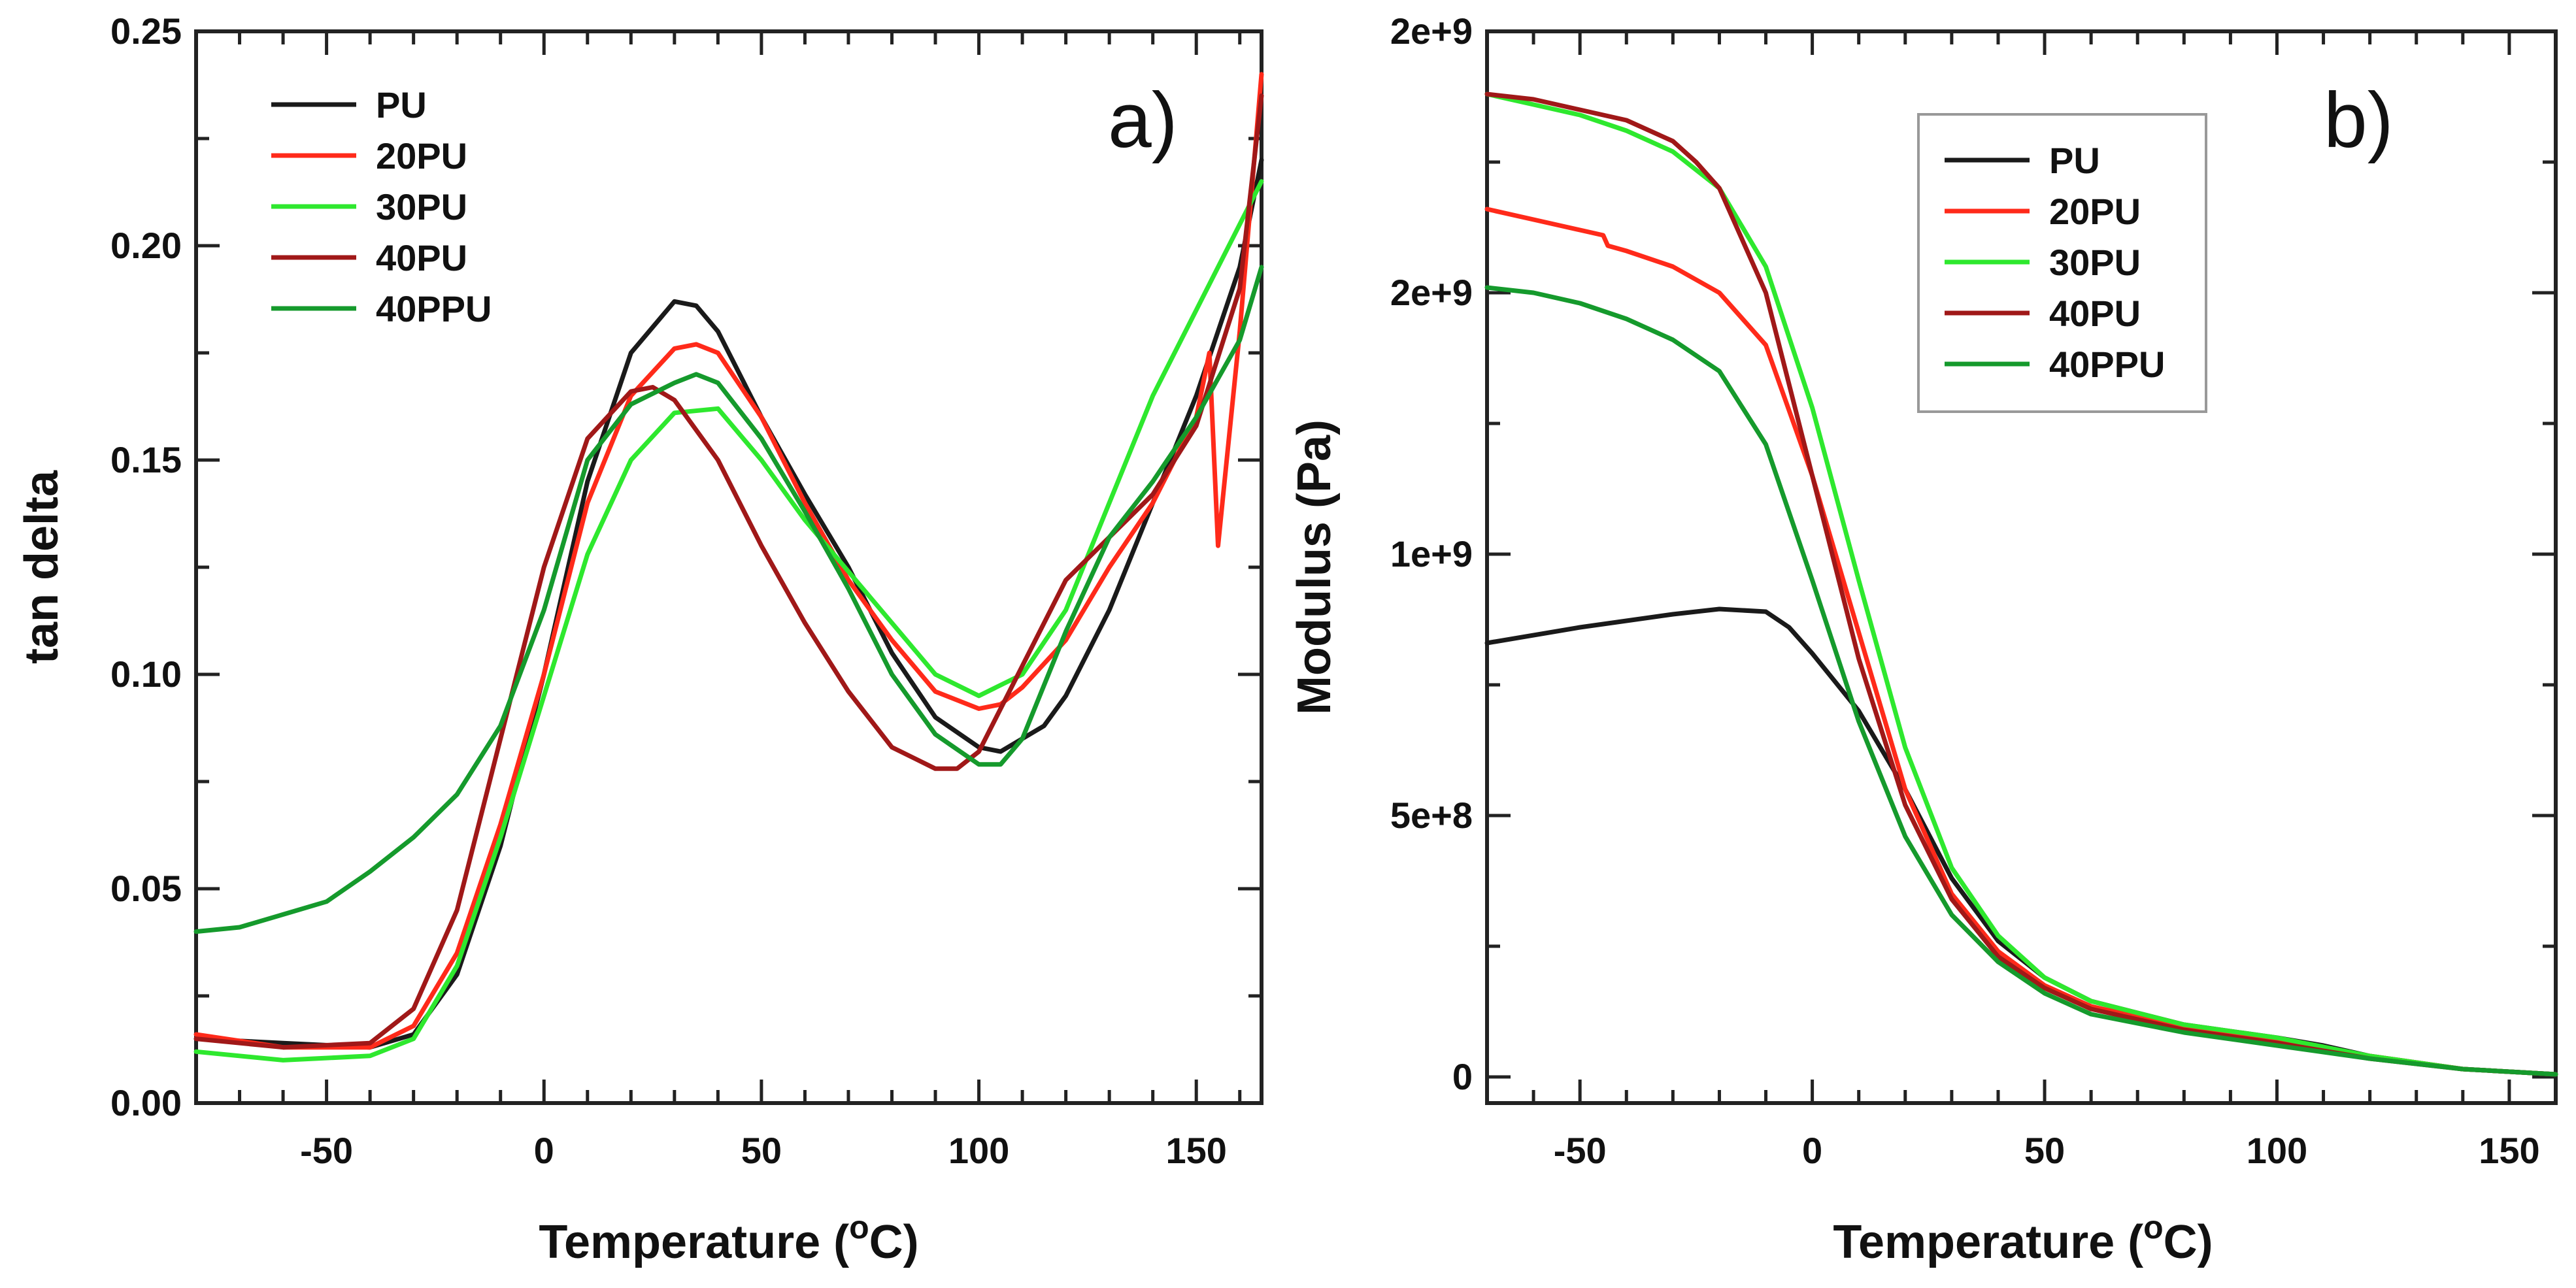  I want to click on panel-a-tag: a), so click(1143, 120).